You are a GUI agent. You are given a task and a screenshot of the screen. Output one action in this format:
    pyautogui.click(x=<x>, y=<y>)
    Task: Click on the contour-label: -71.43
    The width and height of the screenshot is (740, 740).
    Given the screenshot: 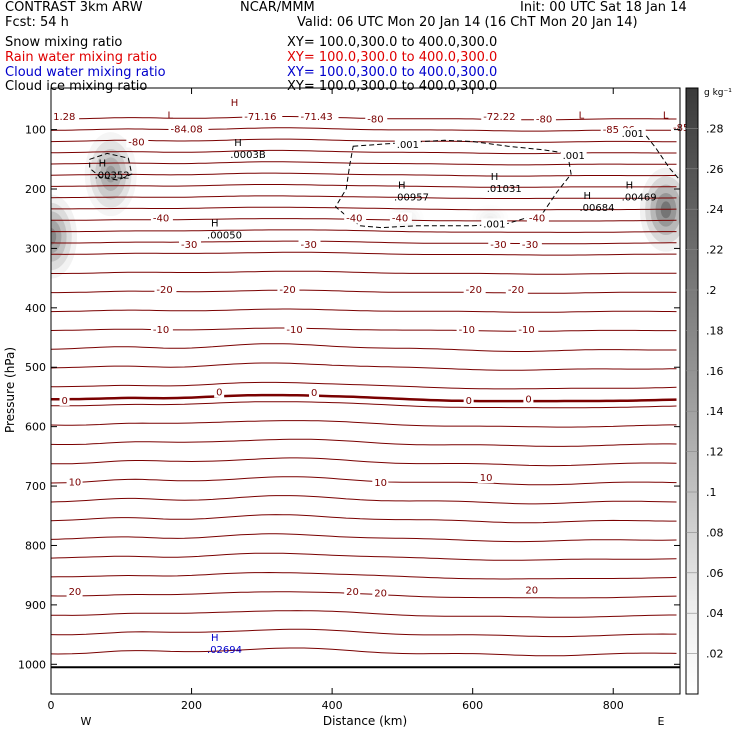 What is the action you would take?
    pyautogui.click(x=316, y=117)
    